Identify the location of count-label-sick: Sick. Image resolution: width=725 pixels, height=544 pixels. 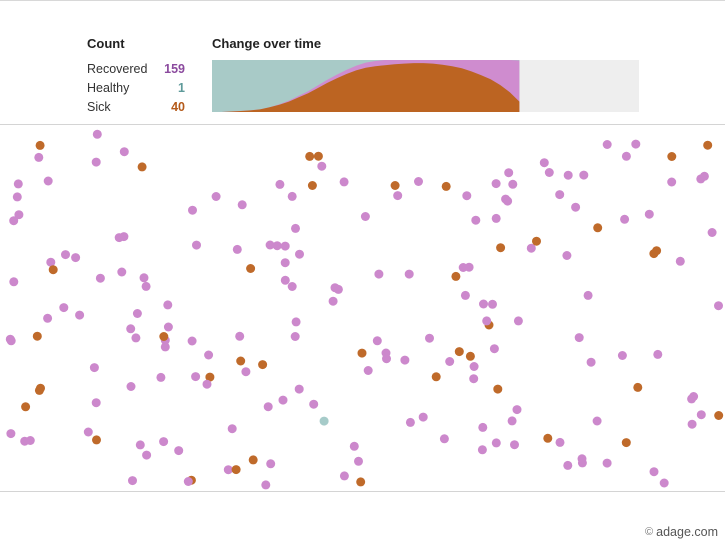
(99, 107).